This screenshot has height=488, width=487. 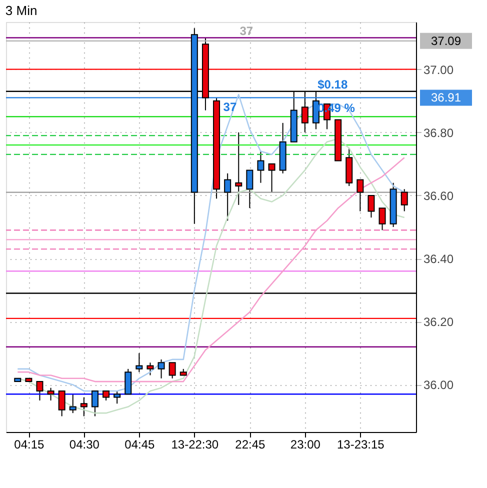 I want to click on y-tick-label: 36.00, so click(x=439, y=385).